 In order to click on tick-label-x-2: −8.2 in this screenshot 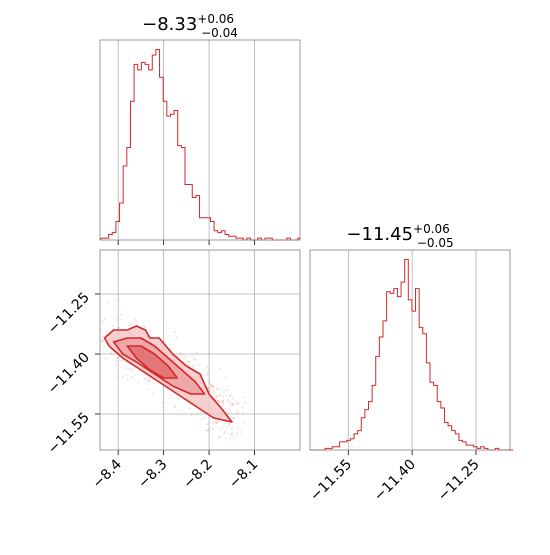, I will do `click(198, 474)`.